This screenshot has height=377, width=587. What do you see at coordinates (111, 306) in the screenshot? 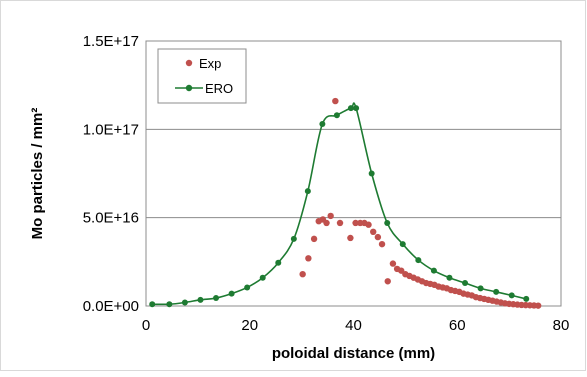
I see `y-tick-label: 0.0E+00` at bounding box center [111, 306].